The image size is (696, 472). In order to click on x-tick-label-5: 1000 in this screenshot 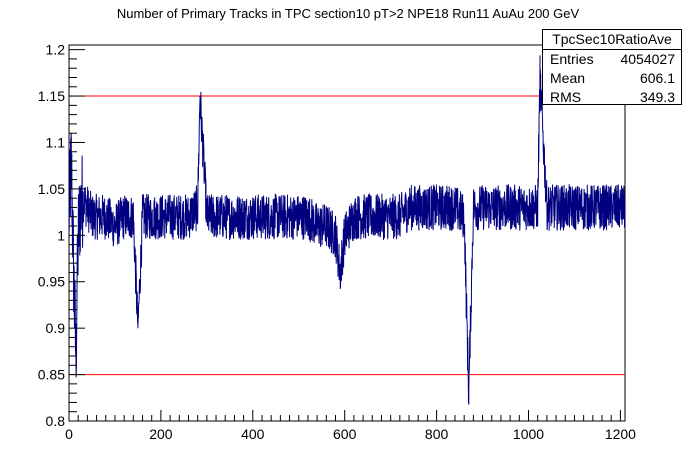, I will do `click(528, 434)`.